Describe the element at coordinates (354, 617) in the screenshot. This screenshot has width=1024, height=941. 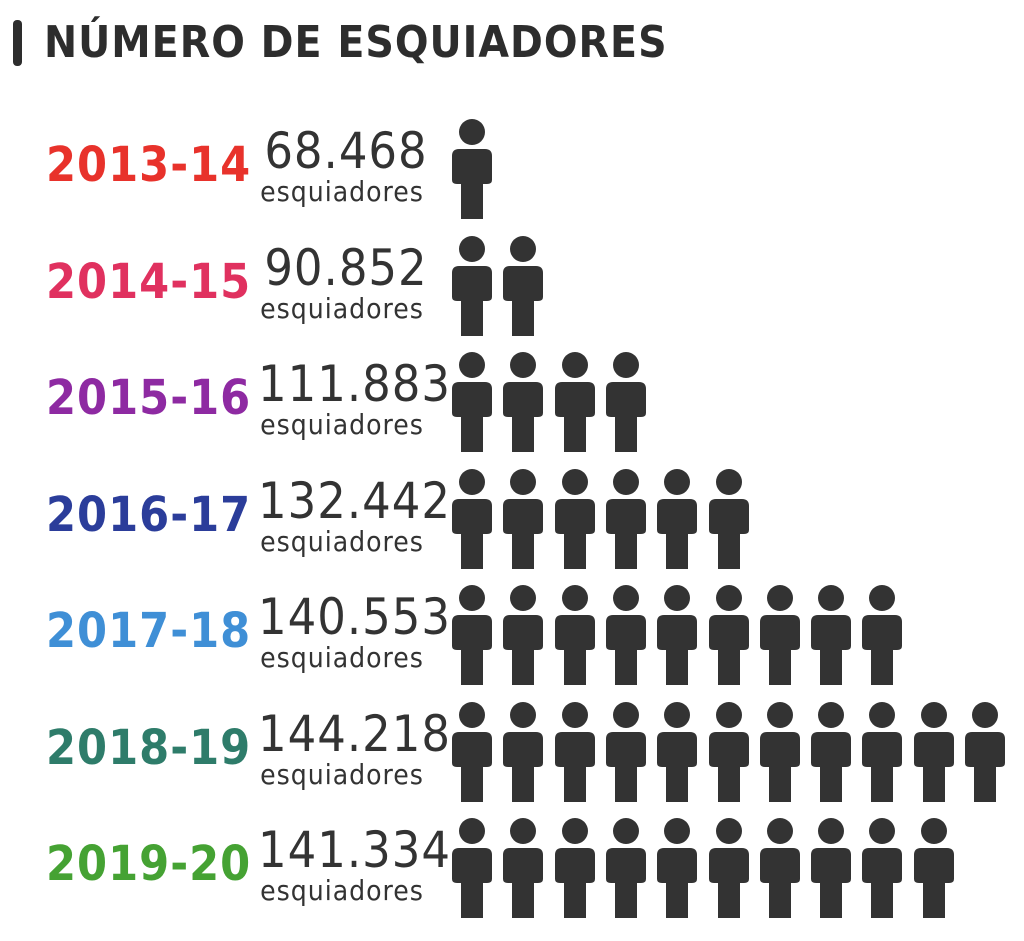
I see `skier-count-value: 140.553` at that location.